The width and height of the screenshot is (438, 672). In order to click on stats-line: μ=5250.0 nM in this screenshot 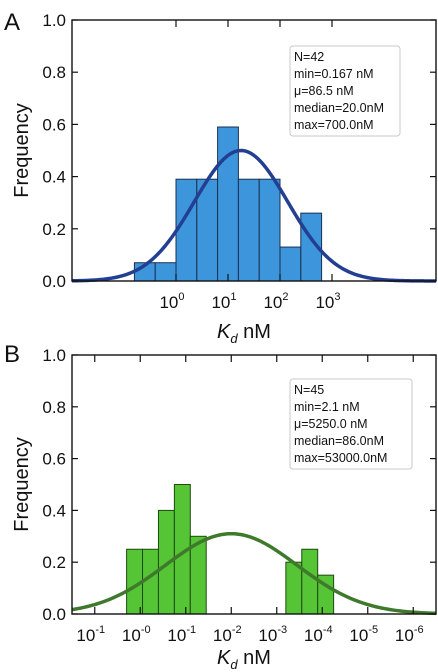, I will do `click(331, 424)`.